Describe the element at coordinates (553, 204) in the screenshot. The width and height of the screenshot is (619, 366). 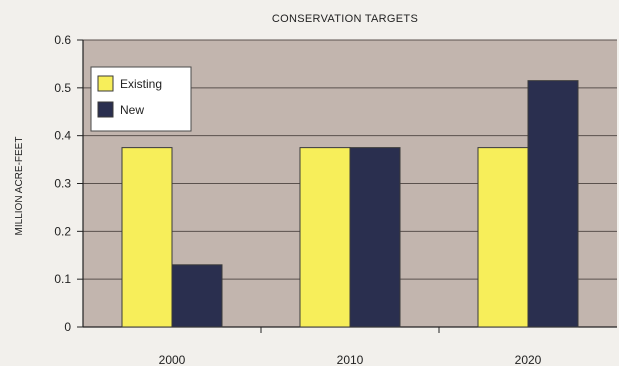
I see `bar-new-2020` at that location.